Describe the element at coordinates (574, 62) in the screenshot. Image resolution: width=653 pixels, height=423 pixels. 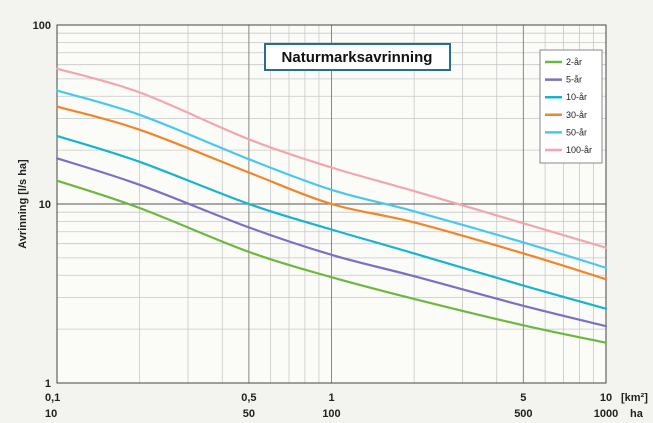
I see `legend-label: 2-år` at that location.